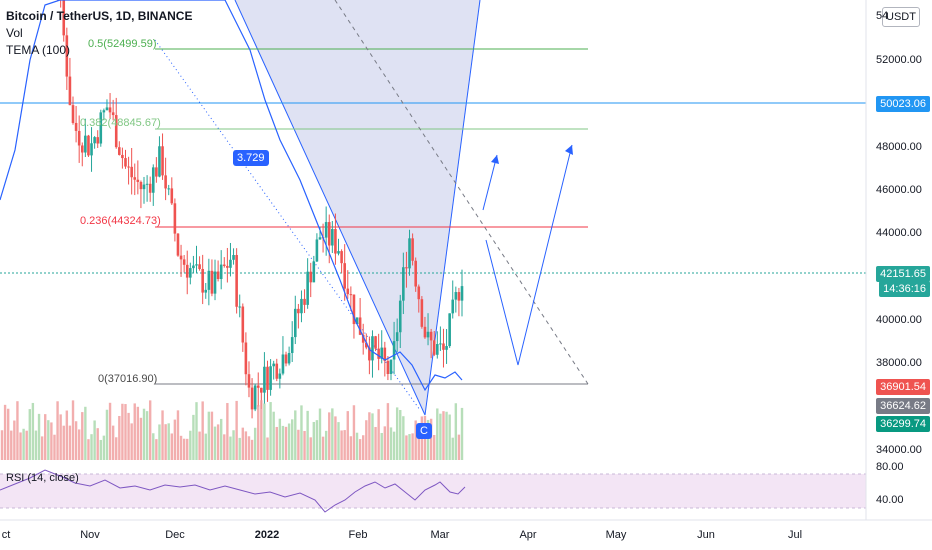 This screenshot has width=932, height=550. Describe the element at coordinates (14, 33) in the screenshot. I see `volume-indicator-label: Vol` at that location.